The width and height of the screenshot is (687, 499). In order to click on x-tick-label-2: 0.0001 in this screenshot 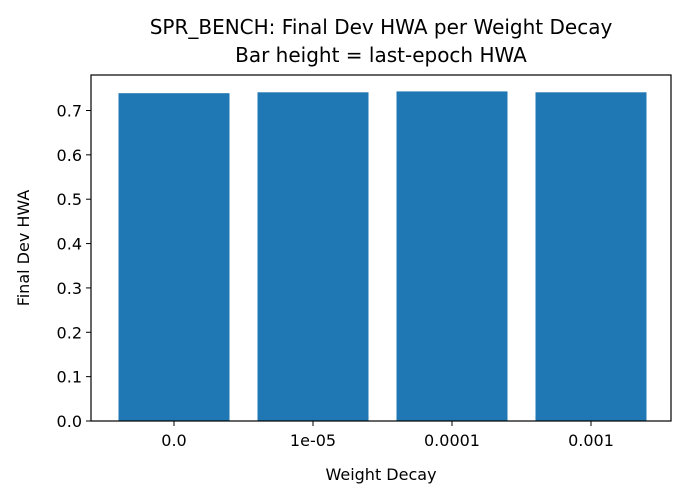, I will do `click(452, 440)`.